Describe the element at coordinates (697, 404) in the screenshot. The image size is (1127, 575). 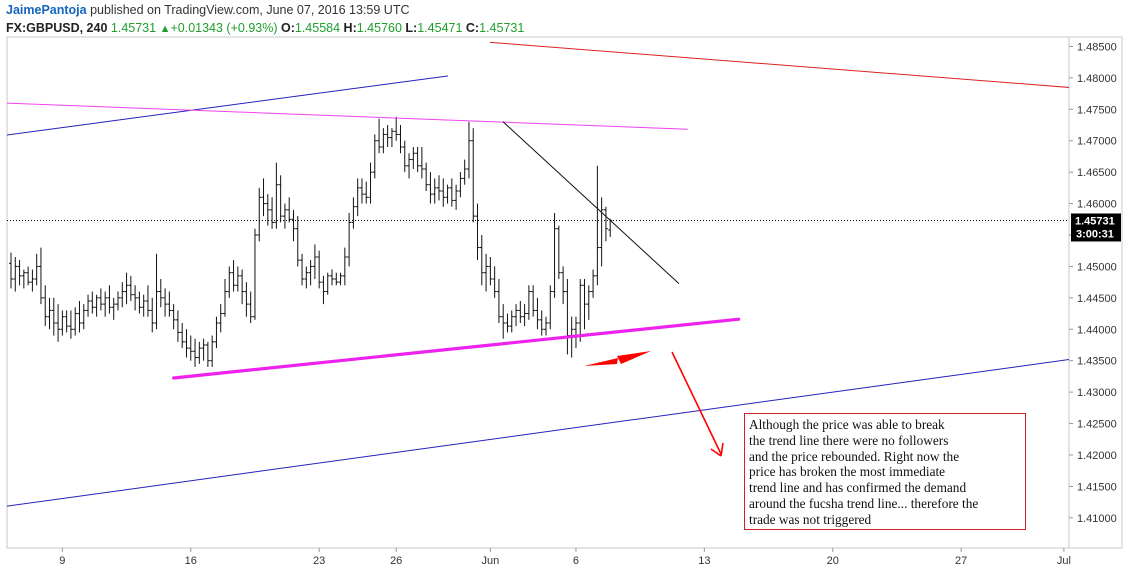
I see `red-down-arrow-icon` at that location.